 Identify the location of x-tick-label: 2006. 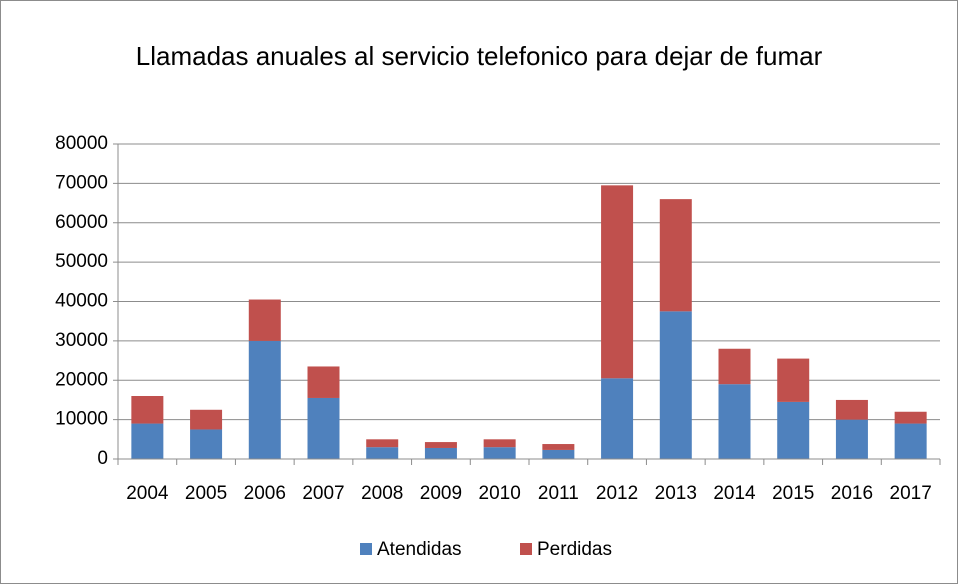
(265, 493).